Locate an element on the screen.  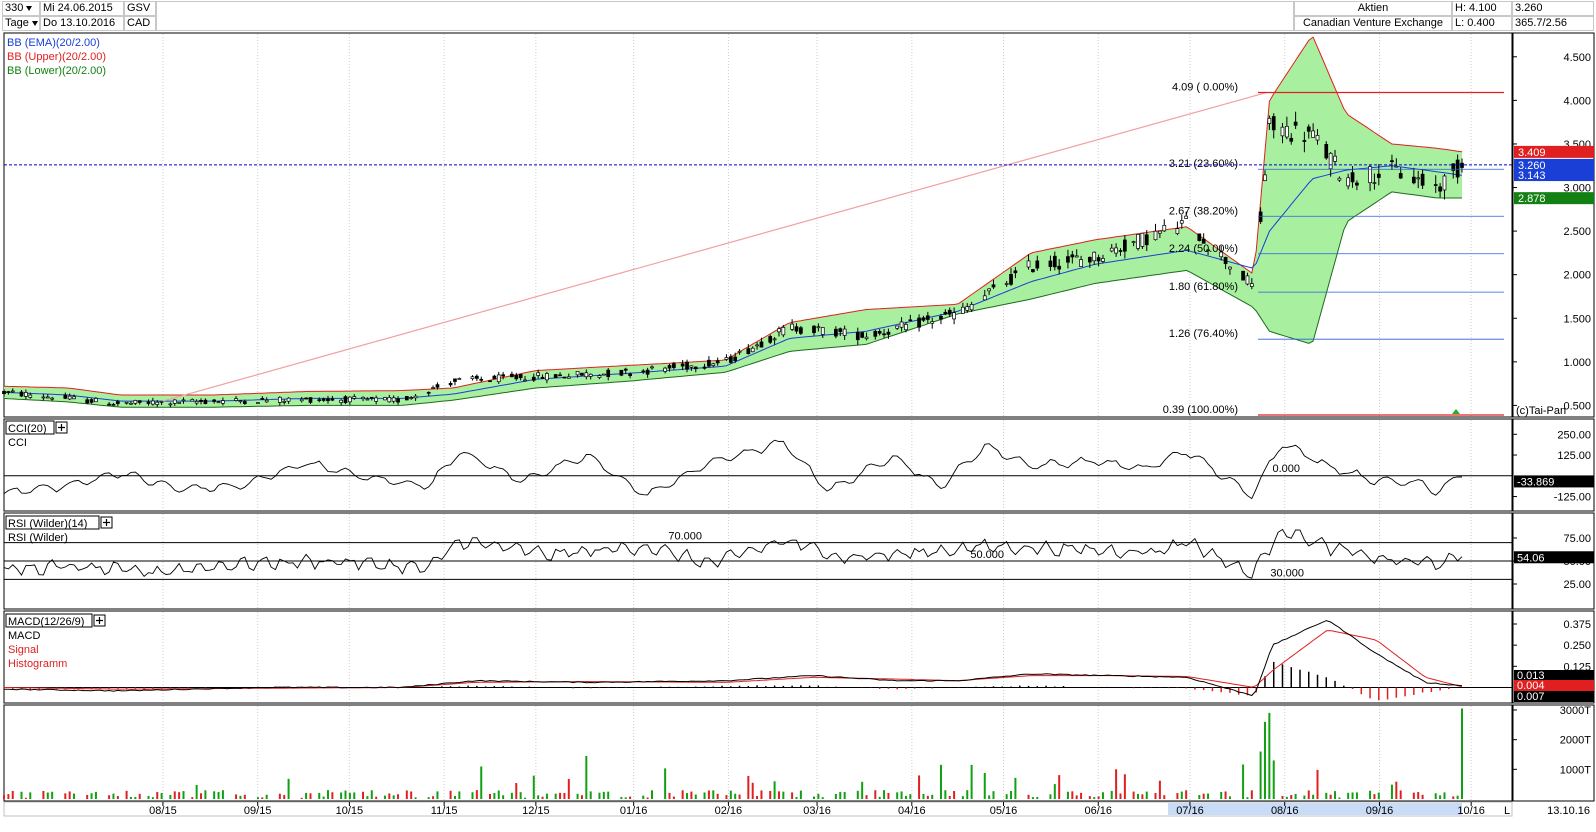
x-axis-label: 11/15 is located at coordinates (444, 811).